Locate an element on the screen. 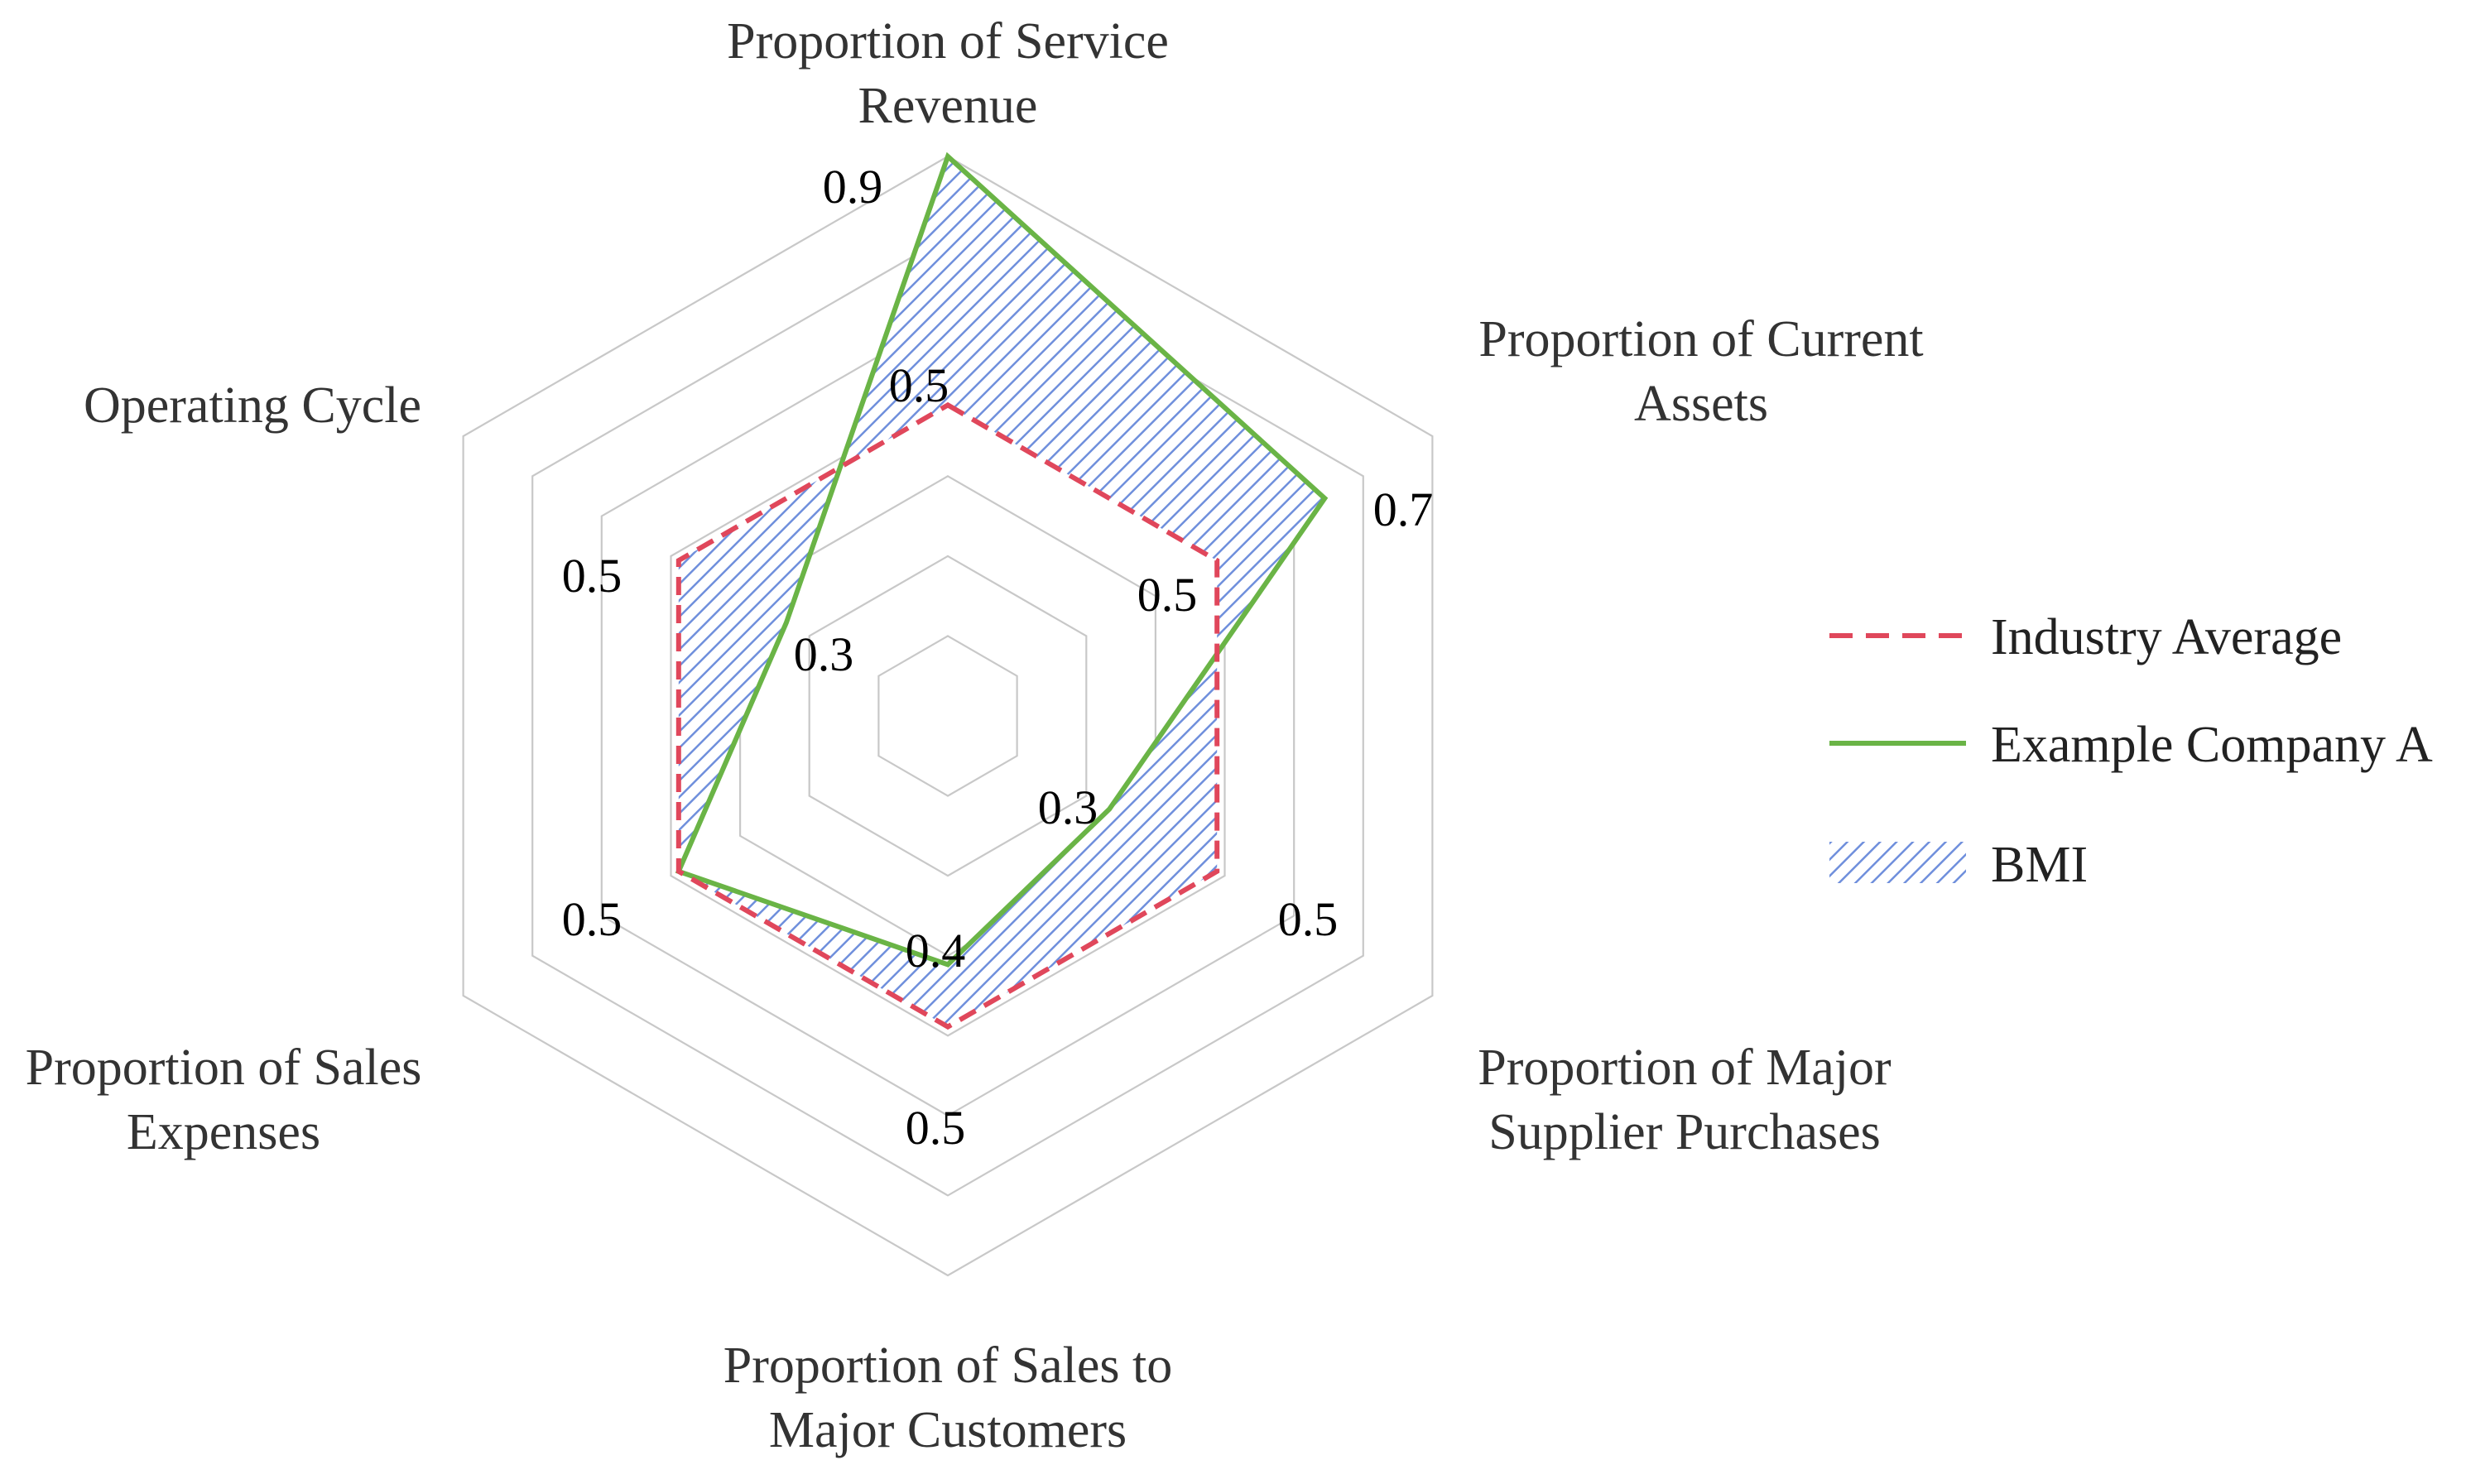  legend-industry-average: Industry Average is located at coordinates (2085, 637).